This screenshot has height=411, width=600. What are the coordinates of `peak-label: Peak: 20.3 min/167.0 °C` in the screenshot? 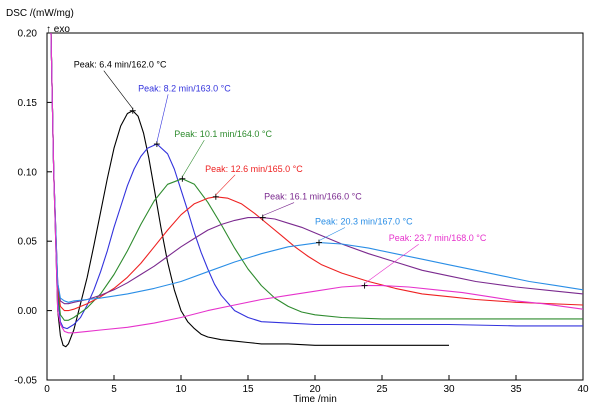 It's located at (364, 222).